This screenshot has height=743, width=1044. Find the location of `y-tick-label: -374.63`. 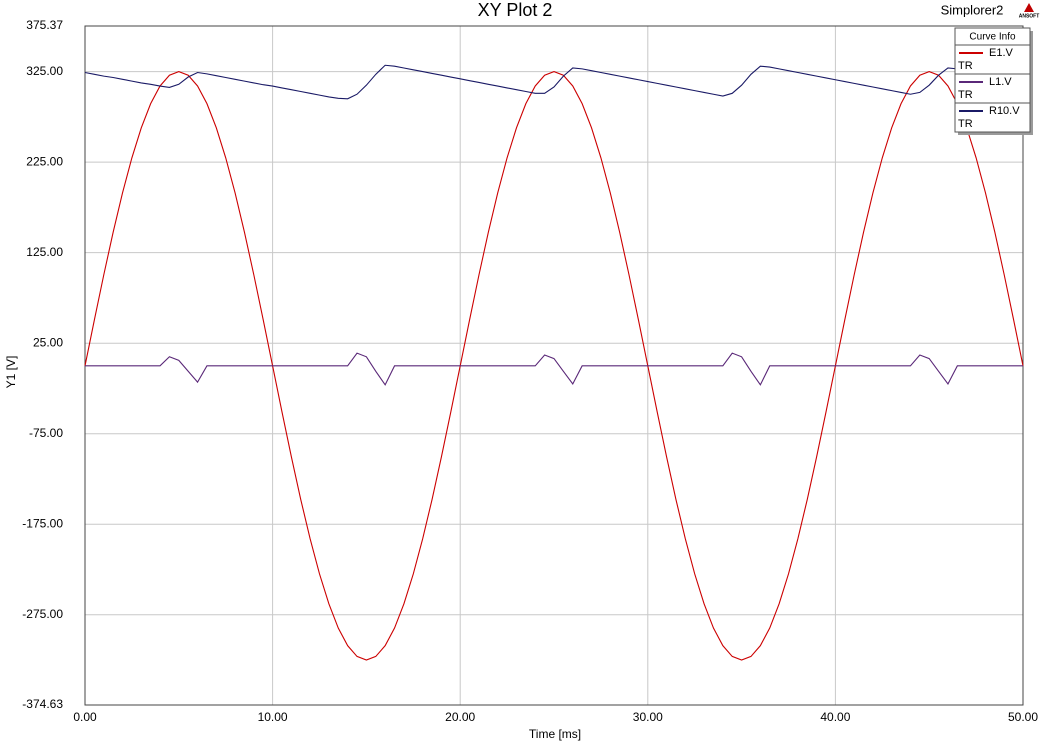

y-tick-label: -374.63 is located at coordinates (42, 704).